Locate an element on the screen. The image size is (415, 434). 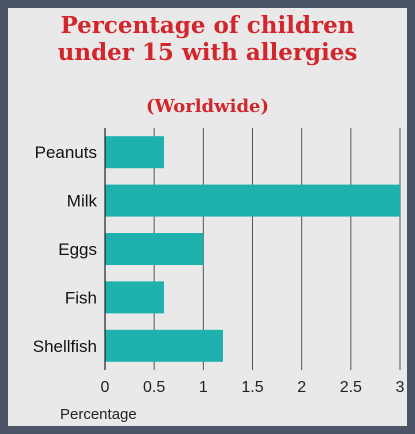
x-tick-labels: 0 0.5 1 1.5 2 2.5 3 is located at coordinates (253, 387).